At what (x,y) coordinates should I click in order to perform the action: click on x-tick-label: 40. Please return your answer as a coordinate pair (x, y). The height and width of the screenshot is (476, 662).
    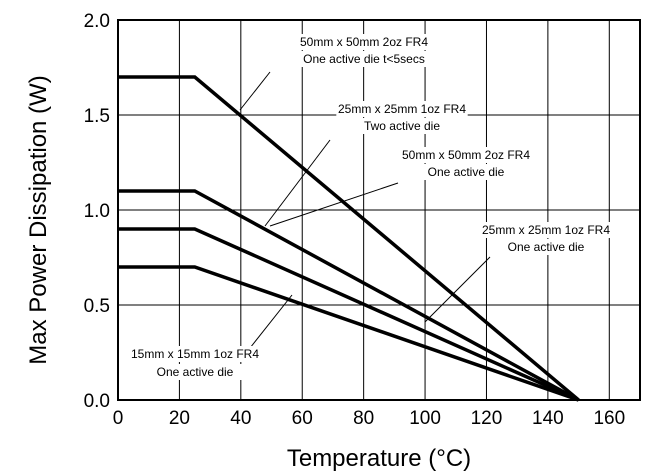
    Looking at the image, I should click on (240, 418).